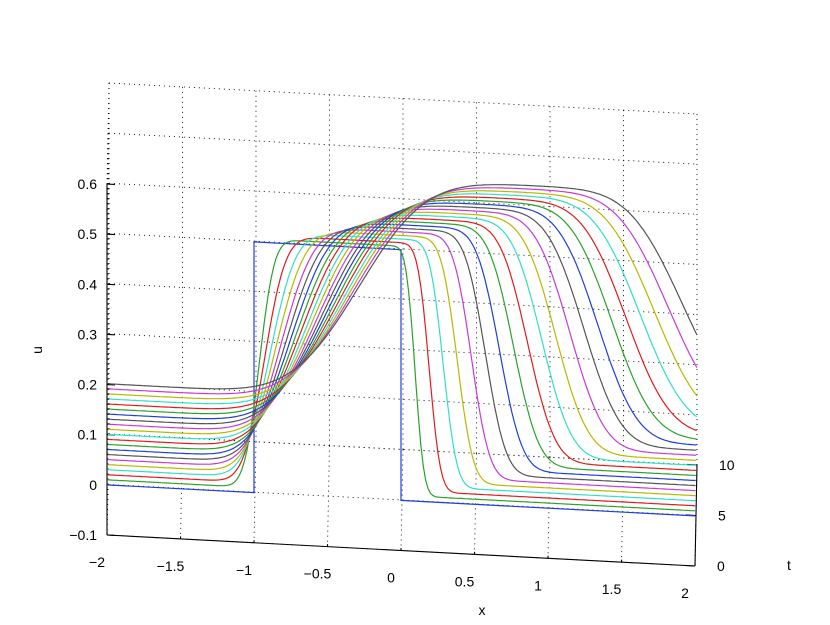  Describe the element at coordinates (88, 385) in the screenshot. I see `u-tick-label: 0.2` at that location.